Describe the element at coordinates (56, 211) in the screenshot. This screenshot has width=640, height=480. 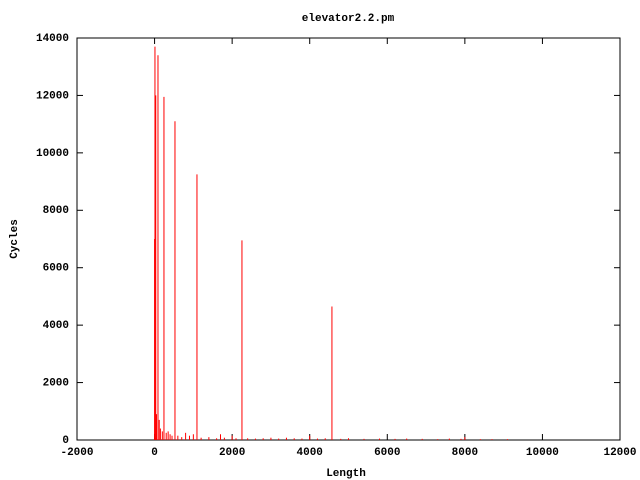
I see `y-tick-label: 8000` at that location.